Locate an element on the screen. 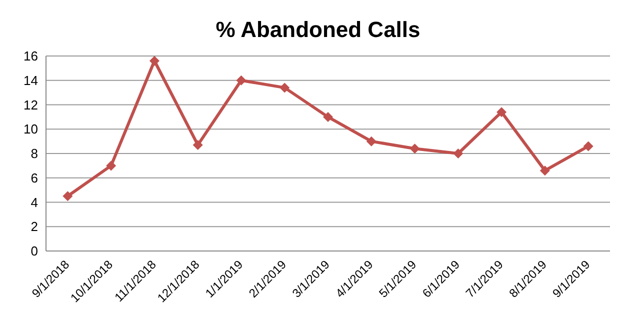 The image size is (636, 329). y-tick-label: 8 is located at coordinates (34, 154).